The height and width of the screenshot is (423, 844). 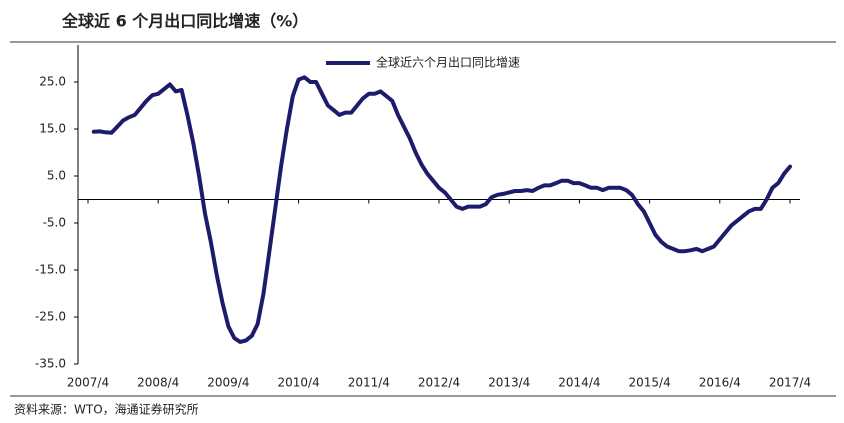 What do you see at coordinates (790, 383) in the screenshot?
I see `x-tick-label: 2017/4` at bounding box center [790, 383].